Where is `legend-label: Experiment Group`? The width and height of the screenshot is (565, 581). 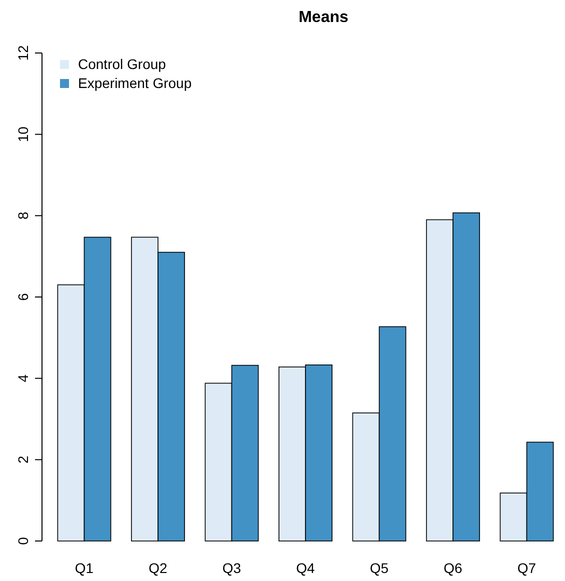
legend-label: Experiment Group is located at coordinates (135, 83).